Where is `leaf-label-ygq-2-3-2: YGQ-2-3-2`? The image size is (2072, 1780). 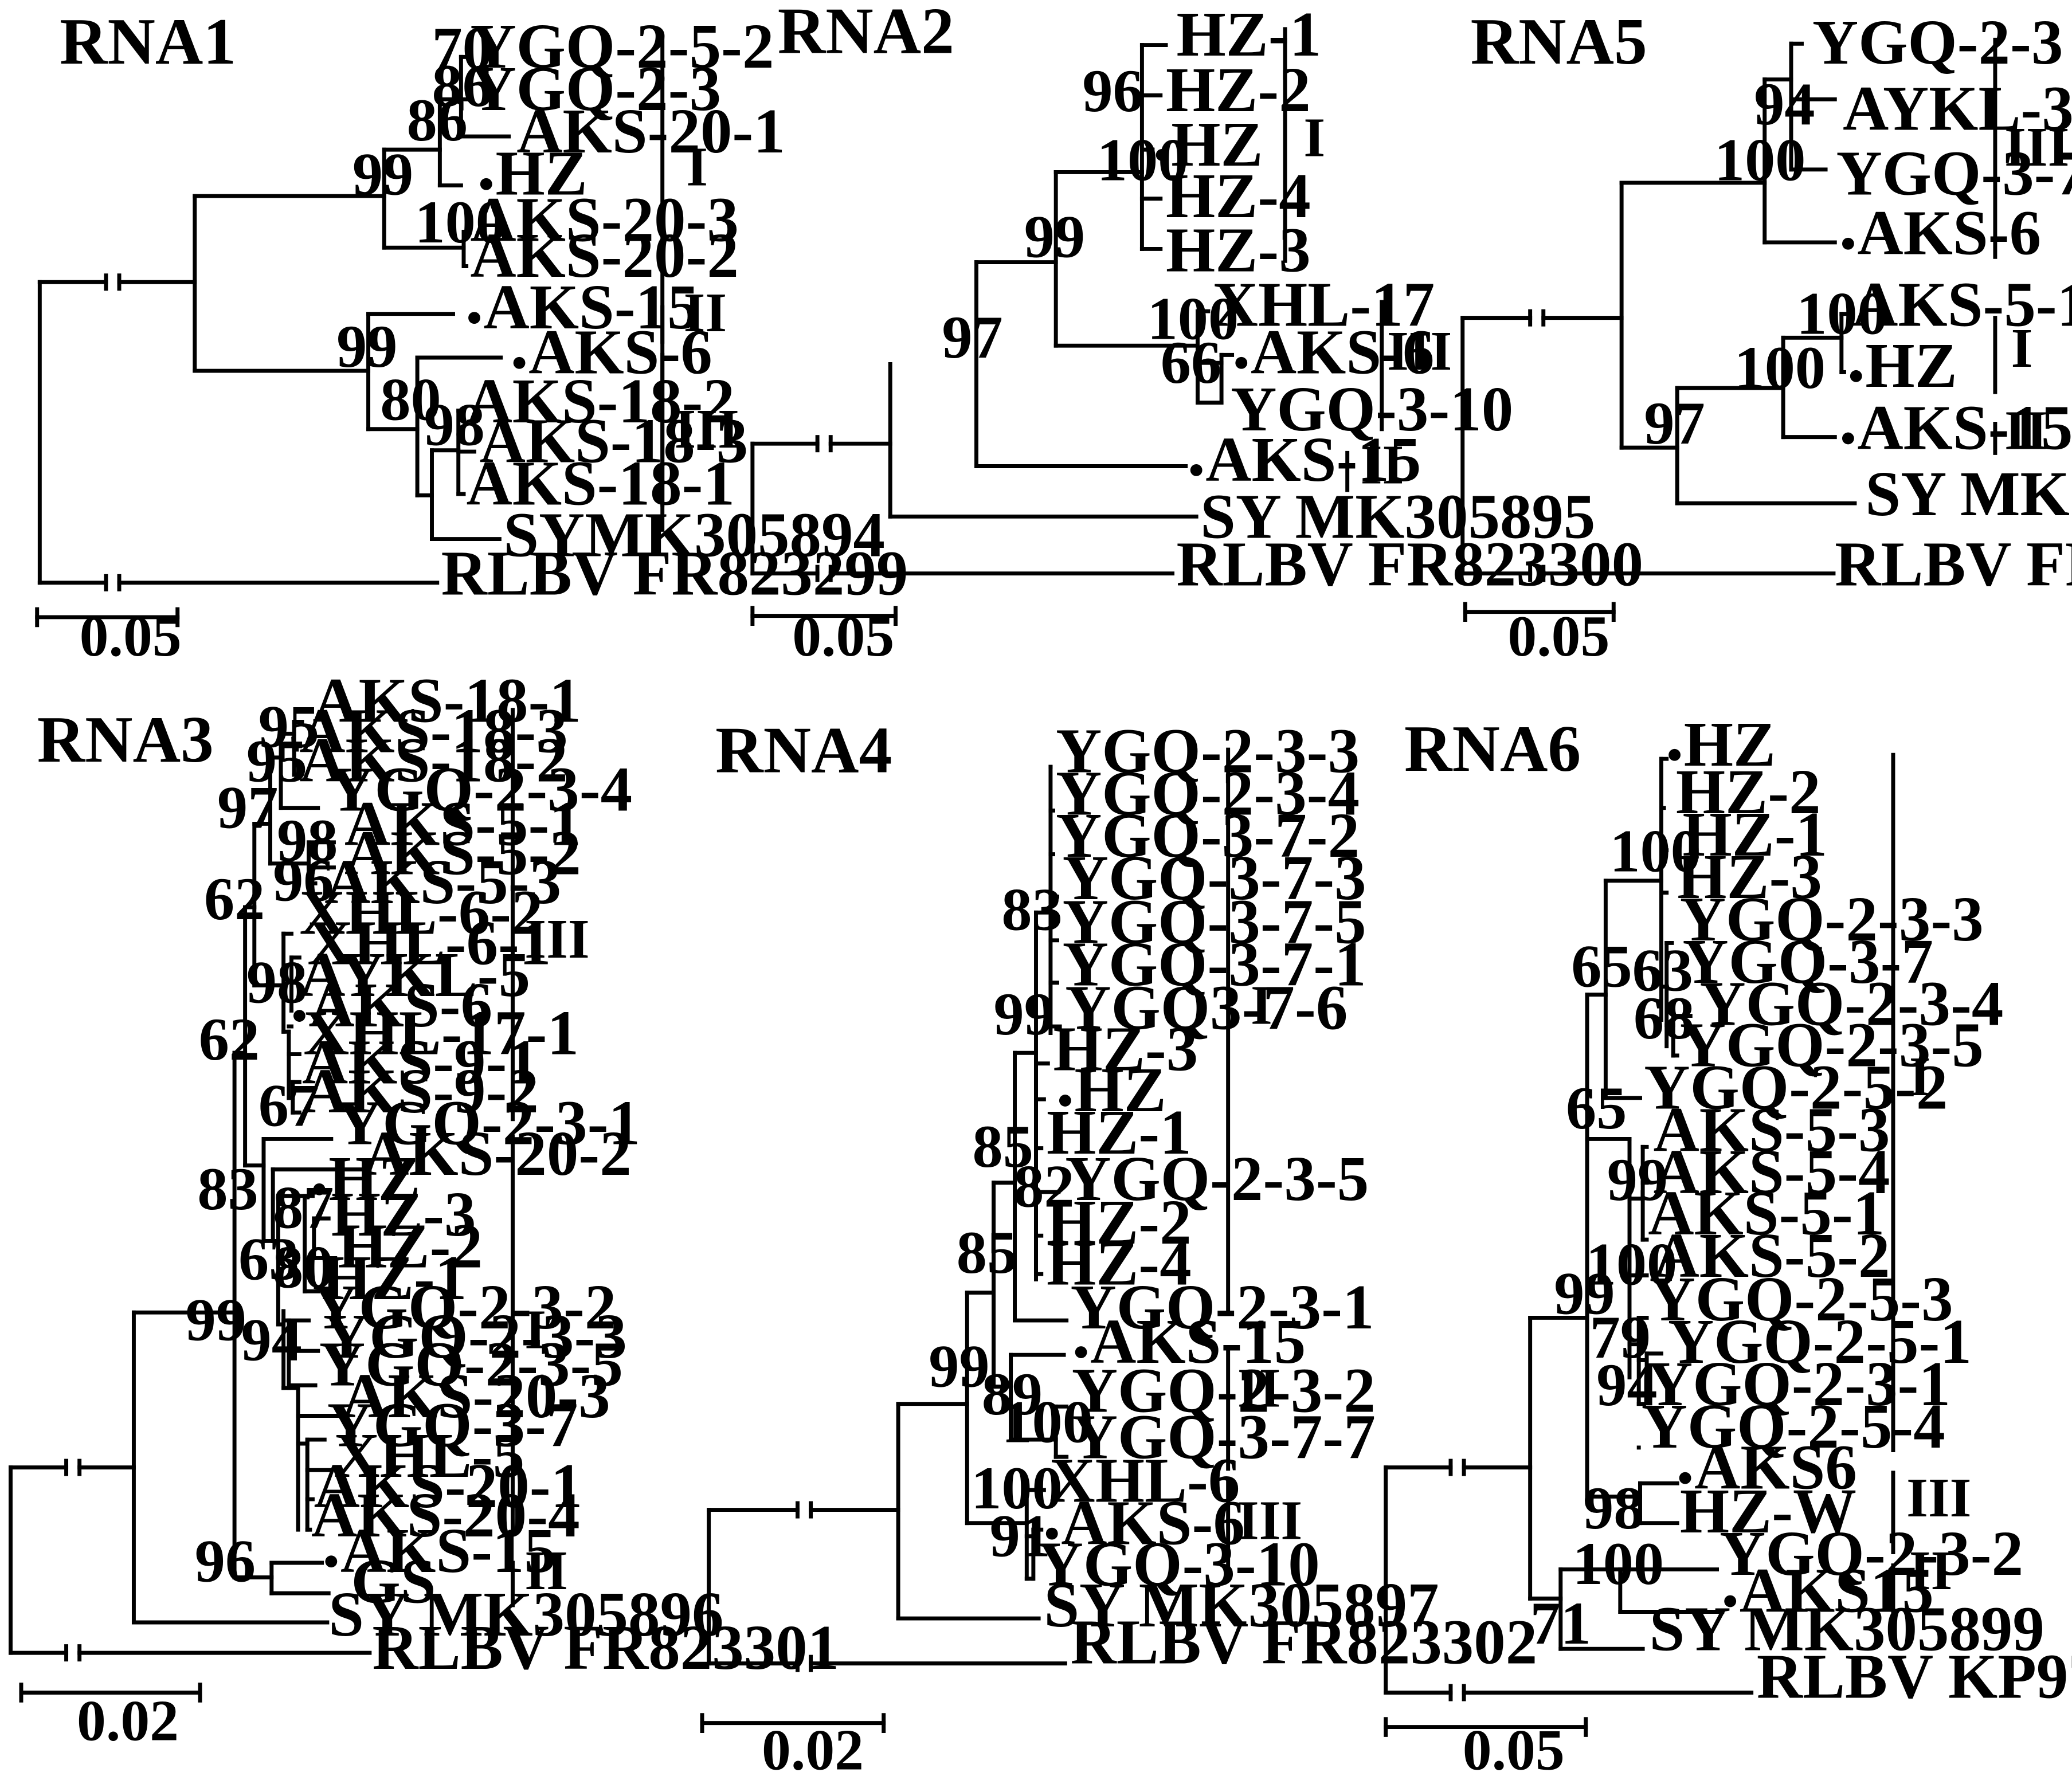 leaf-label-ygq-2-3-2: YGQ-2-3-2 is located at coordinates (464, 1307).